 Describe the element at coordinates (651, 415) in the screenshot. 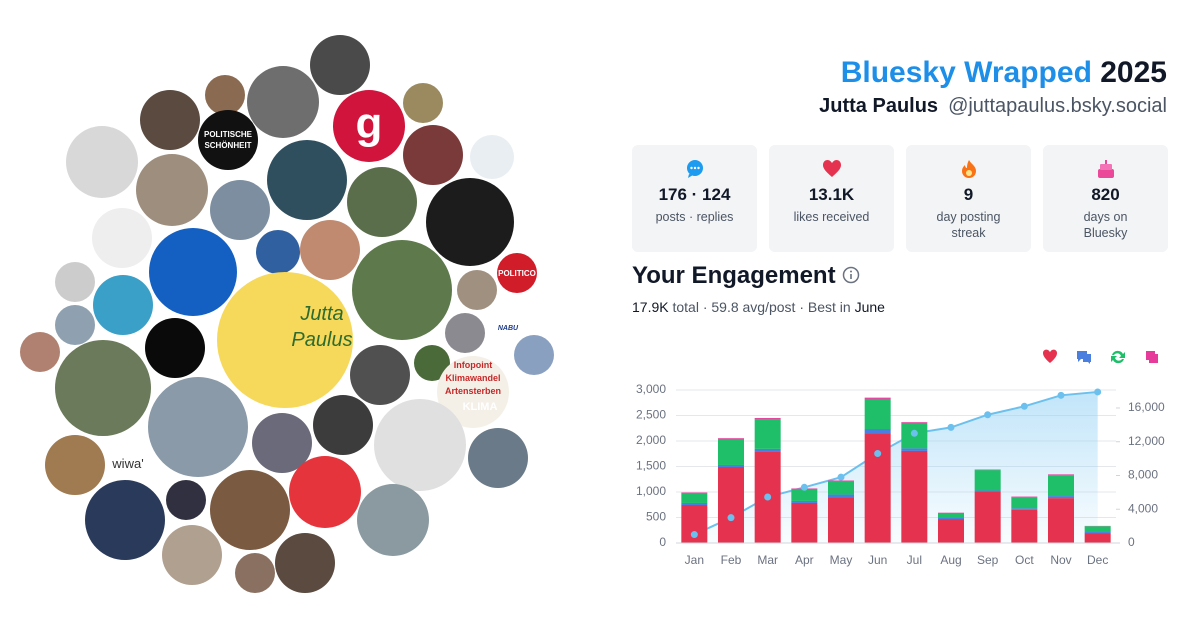

I see `y-tick-label: 2,500` at that location.